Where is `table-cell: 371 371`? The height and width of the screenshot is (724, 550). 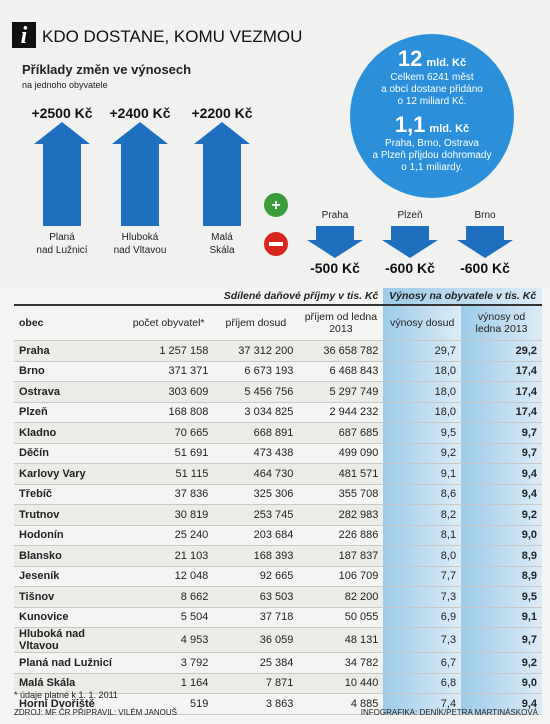
table-cell: 371 371 is located at coordinates (168, 371).